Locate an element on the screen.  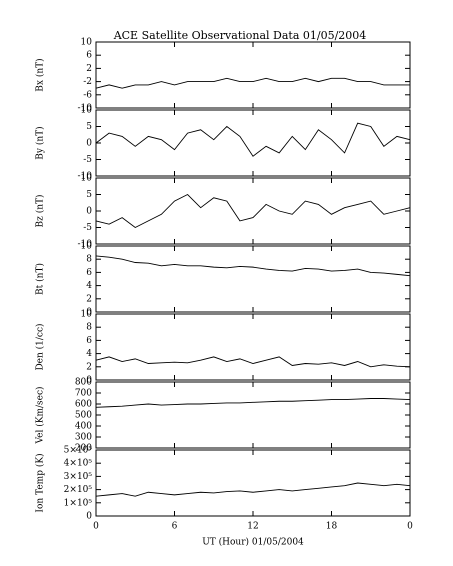
x-tick-label: 18 is located at coordinates (332, 527).